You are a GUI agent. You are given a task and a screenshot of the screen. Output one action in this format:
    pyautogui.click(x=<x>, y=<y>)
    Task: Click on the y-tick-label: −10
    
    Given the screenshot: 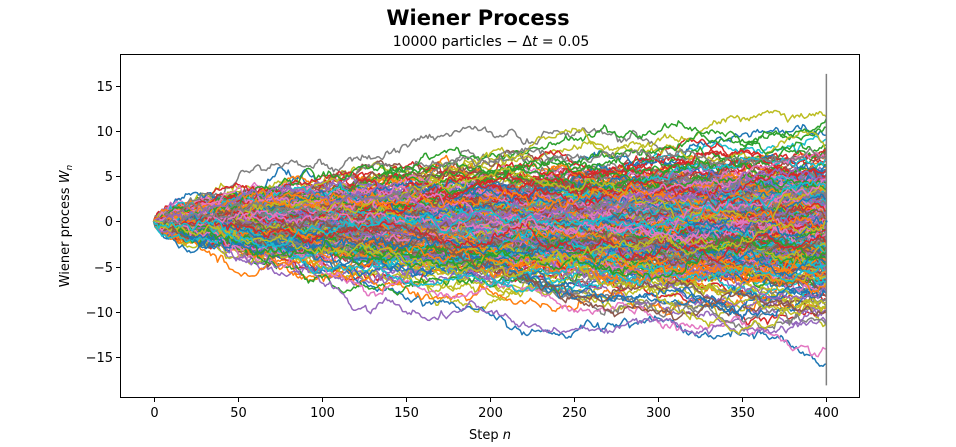 What is the action you would take?
    pyautogui.click(x=99, y=313)
    